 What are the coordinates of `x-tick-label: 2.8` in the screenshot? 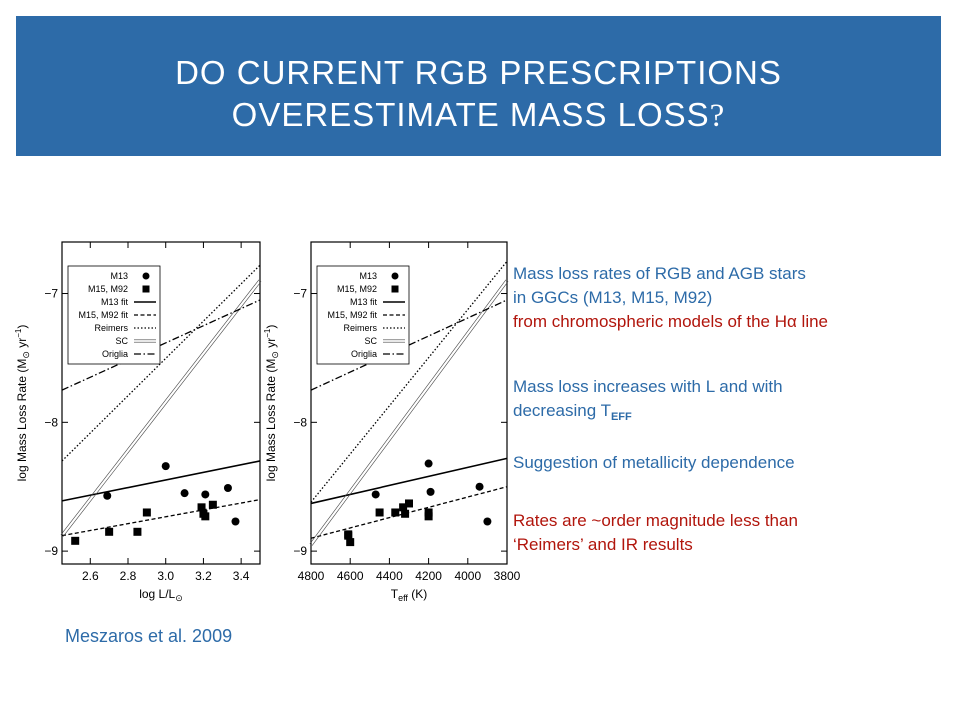 It's located at (128, 576).